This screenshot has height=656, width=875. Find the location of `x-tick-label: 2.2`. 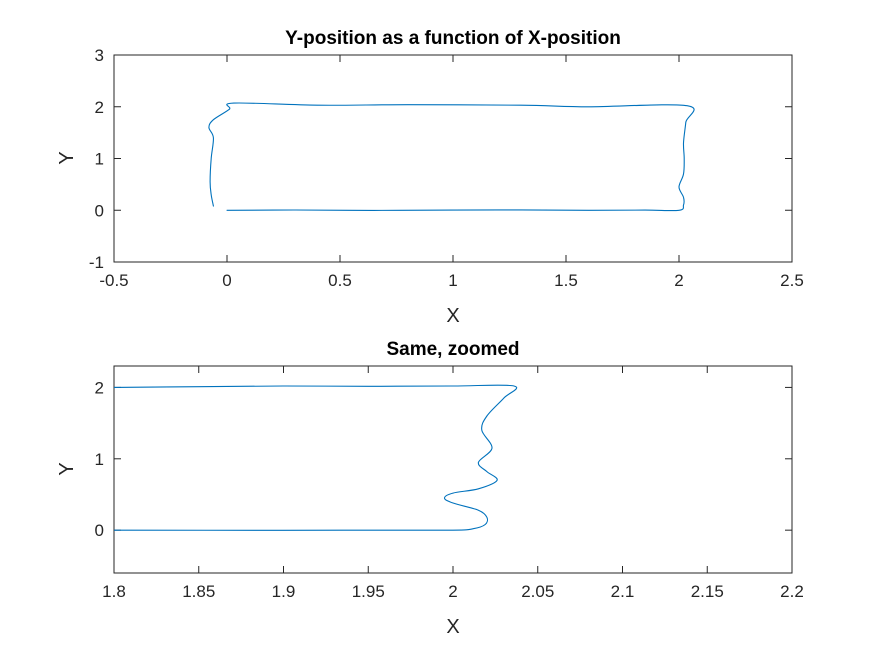

x-tick-label: 2.2 is located at coordinates (792, 591).